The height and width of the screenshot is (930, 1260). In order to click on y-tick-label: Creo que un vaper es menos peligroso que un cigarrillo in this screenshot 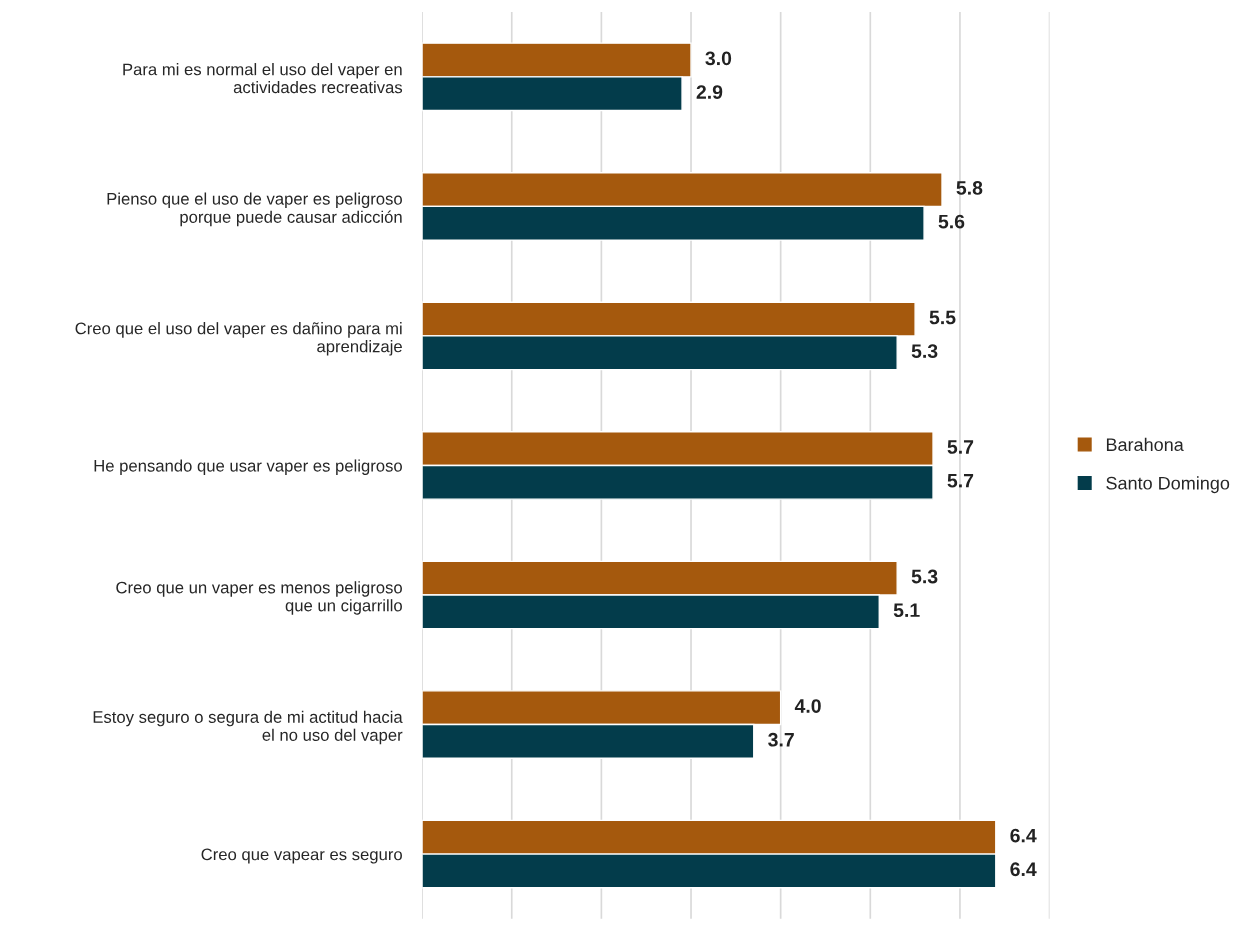, I will do `click(259, 598)`.